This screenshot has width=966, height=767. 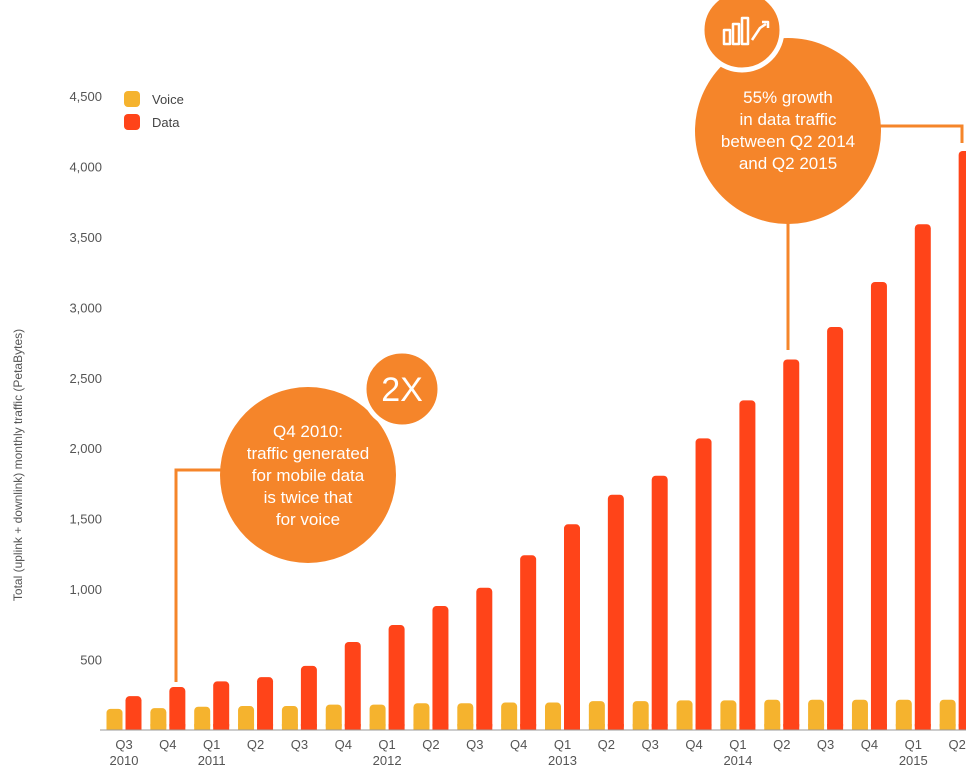 What do you see at coordinates (85, 96) in the screenshot?
I see `y-tick-label: 4,500` at bounding box center [85, 96].